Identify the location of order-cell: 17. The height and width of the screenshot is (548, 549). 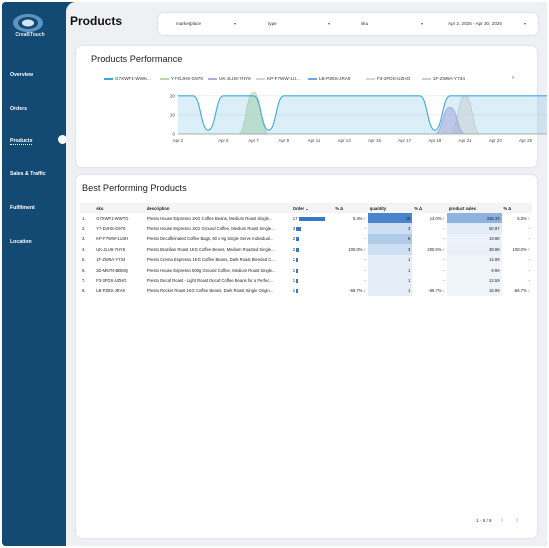
(312, 218).